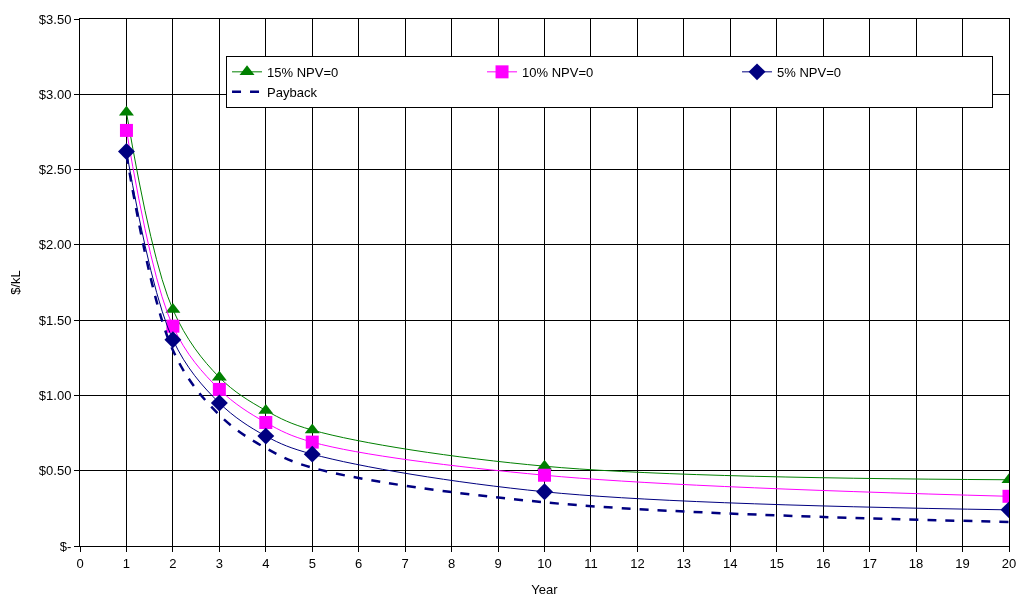 Image resolution: width=1028 pixels, height=607 pixels. Describe the element at coordinates (55, 94) in the screenshot. I see `y-tick-label: $3.00` at that location.